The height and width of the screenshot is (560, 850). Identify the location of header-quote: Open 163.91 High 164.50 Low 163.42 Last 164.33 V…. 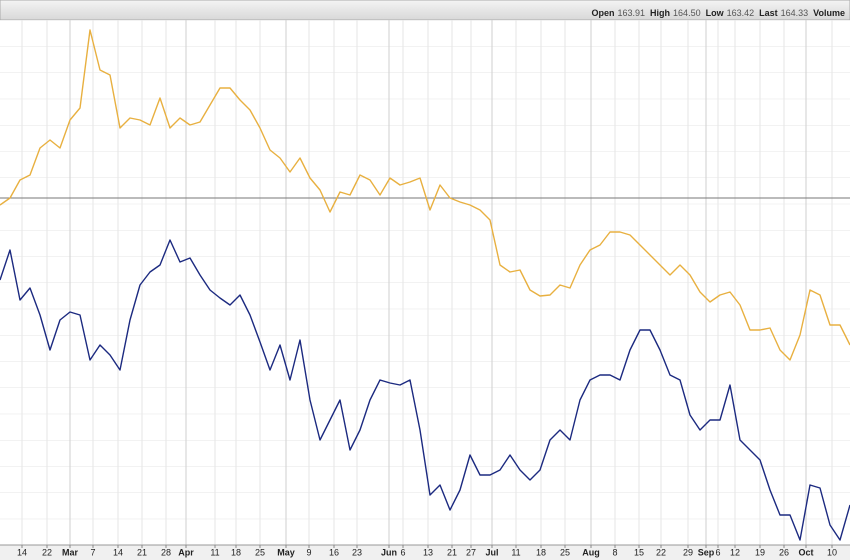
(719, 13).